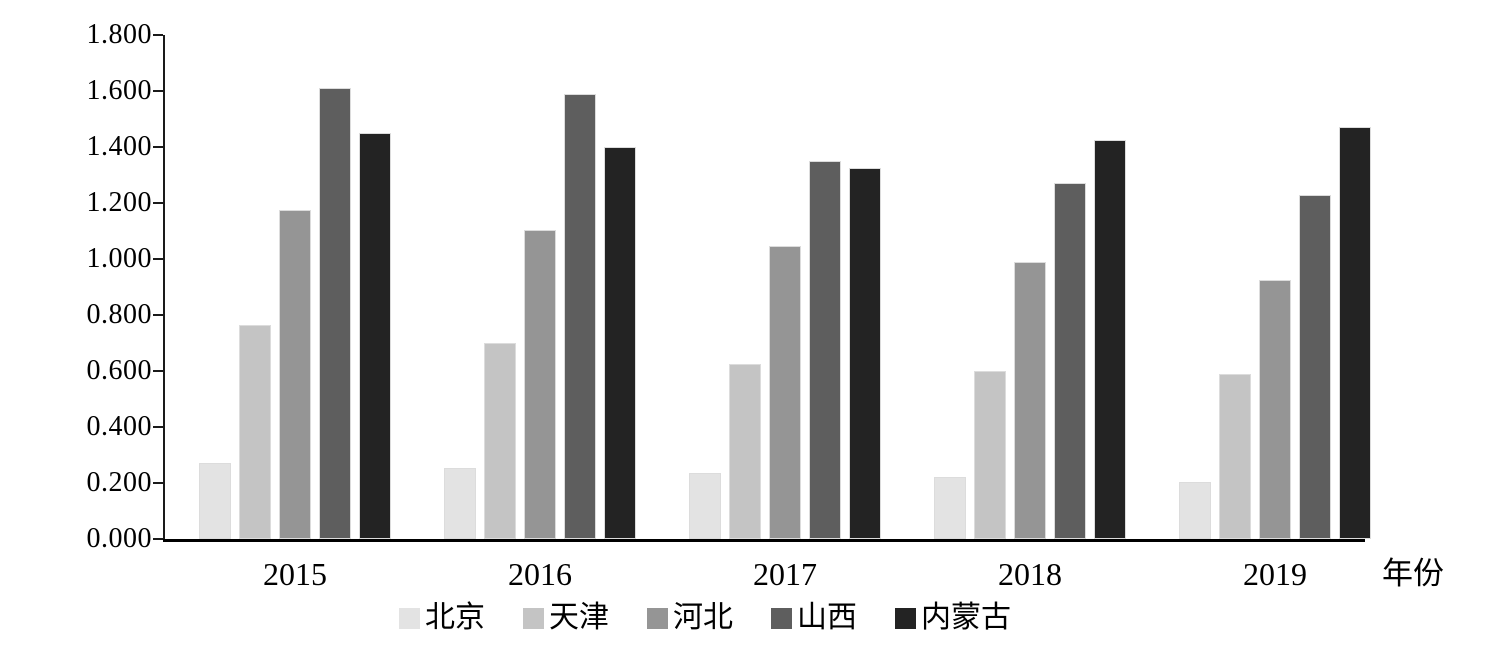 The image size is (1490, 656). What do you see at coordinates (1355, 333) in the screenshot?
I see `bar-内蒙古-2019` at bounding box center [1355, 333].